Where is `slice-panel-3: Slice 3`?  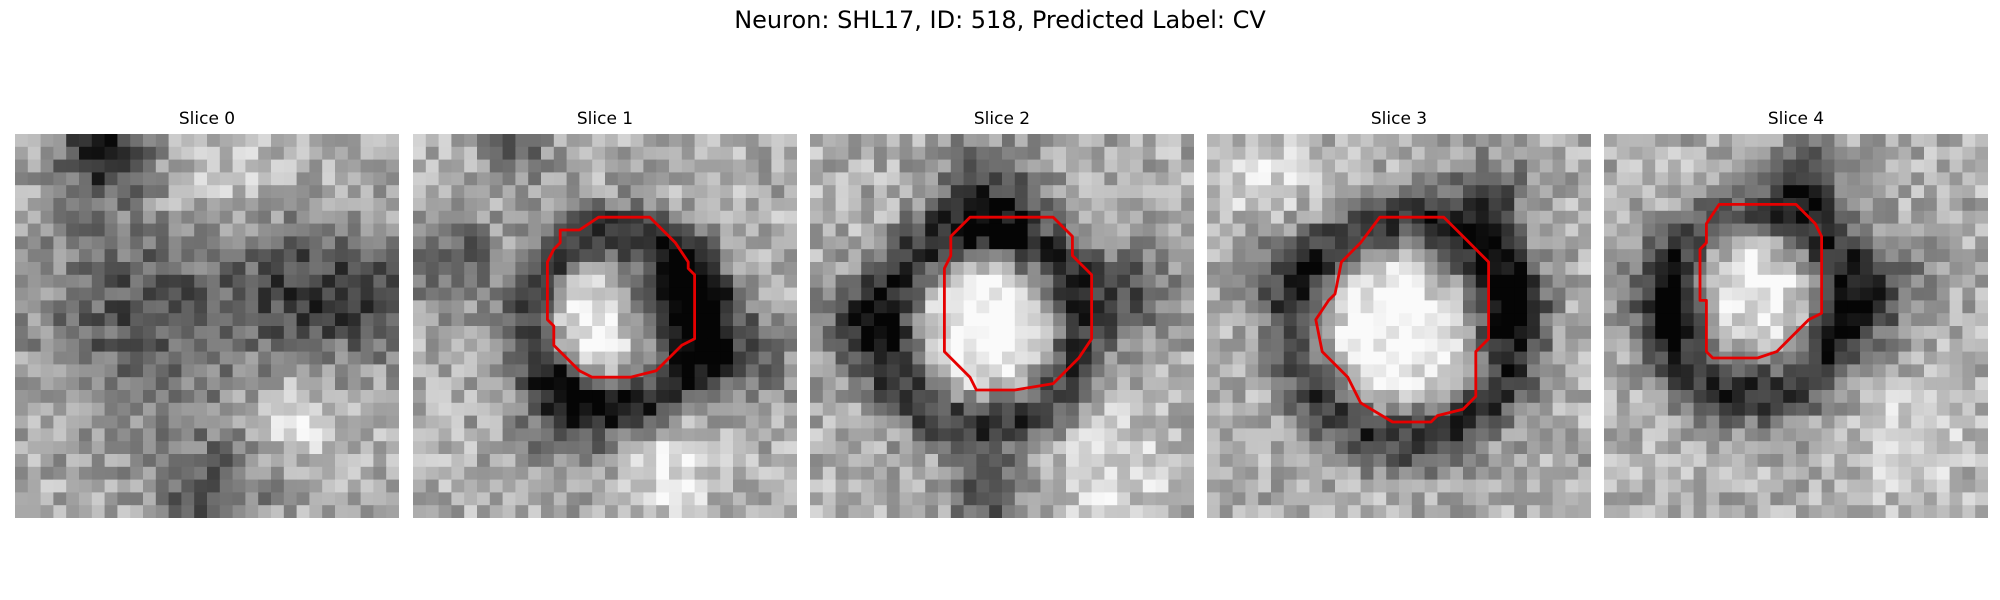 slice-panel-3: Slice 3 is located at coordinates (1399, 313).